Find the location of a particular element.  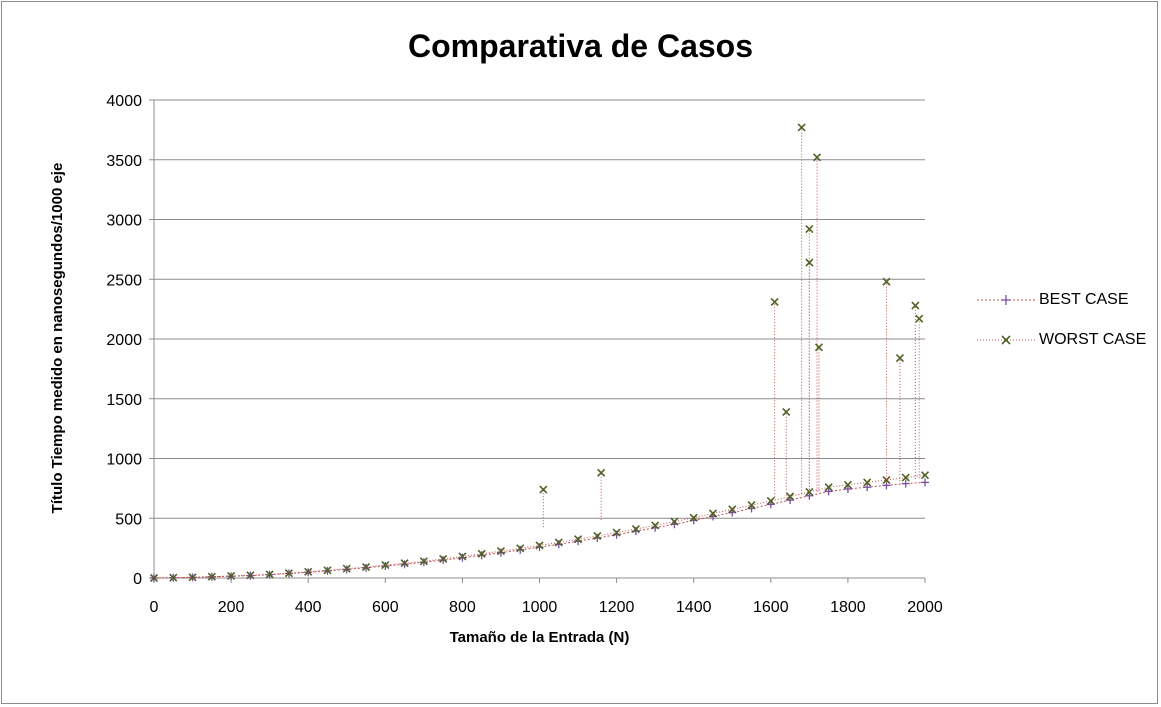

legend-swatch-worst-case is located at coordinates (1006, 340).